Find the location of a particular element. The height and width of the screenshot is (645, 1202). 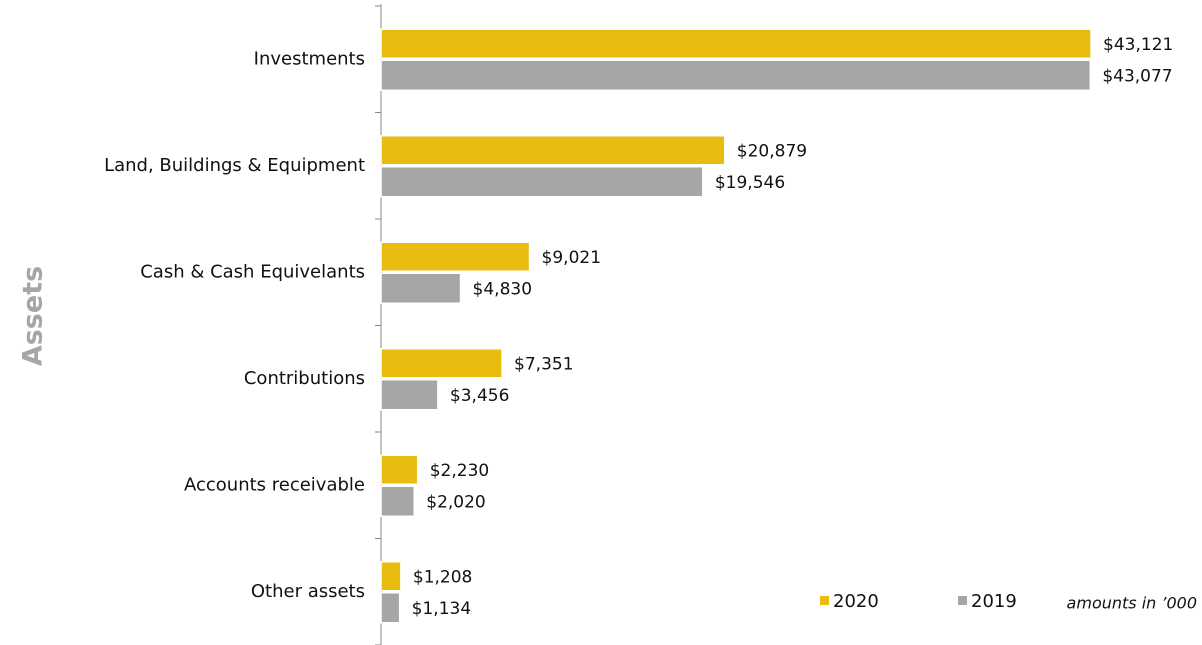

data-label: $20,879 is located at coordinates (772, 151).